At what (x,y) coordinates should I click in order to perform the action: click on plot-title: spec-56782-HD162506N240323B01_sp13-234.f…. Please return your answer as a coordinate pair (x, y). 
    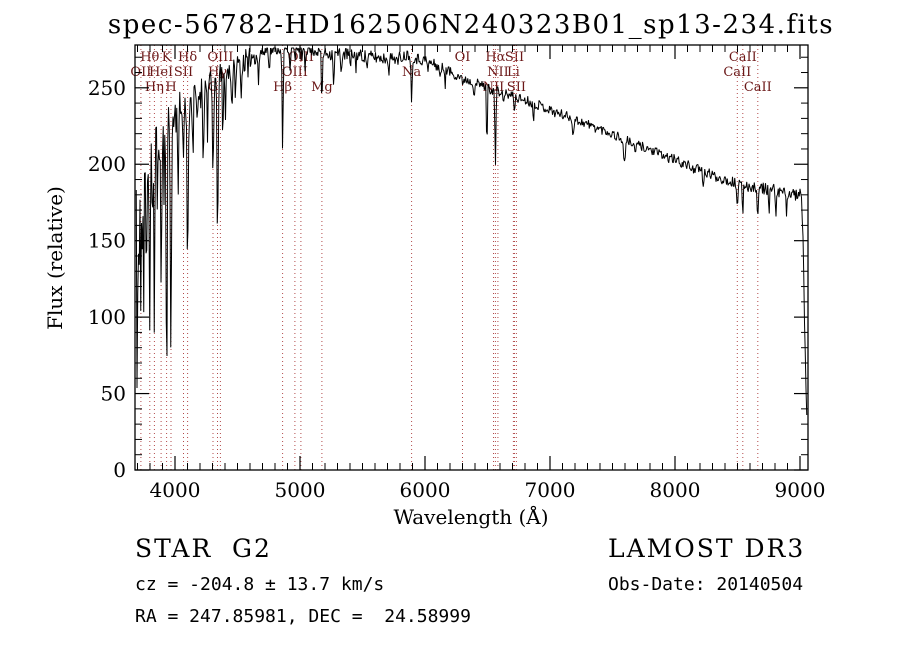
    Looking at the image, I should click on (471, 25).